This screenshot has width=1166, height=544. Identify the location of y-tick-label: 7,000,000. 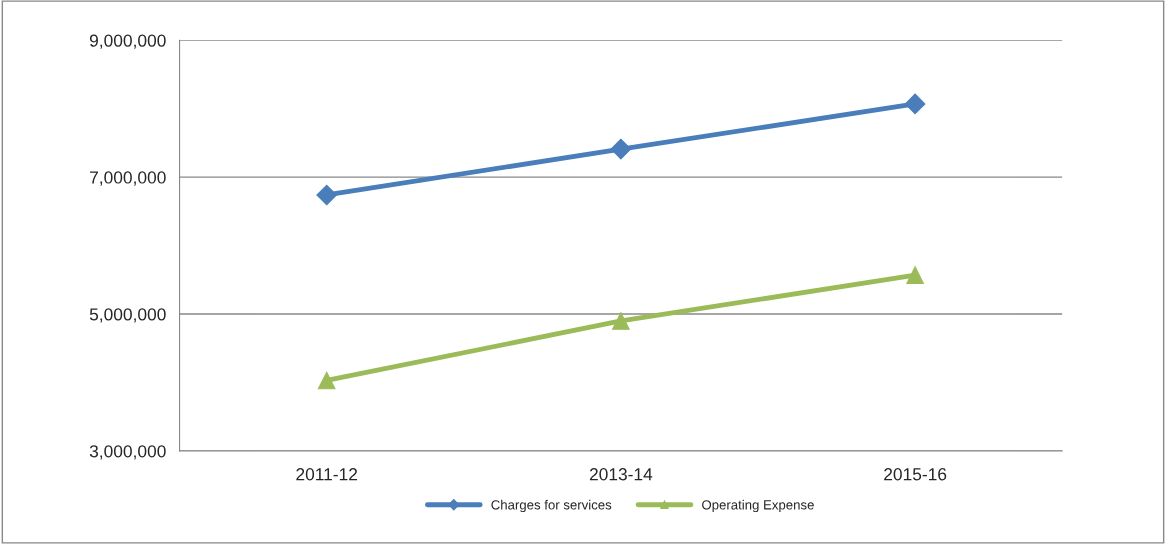
(128, 178).